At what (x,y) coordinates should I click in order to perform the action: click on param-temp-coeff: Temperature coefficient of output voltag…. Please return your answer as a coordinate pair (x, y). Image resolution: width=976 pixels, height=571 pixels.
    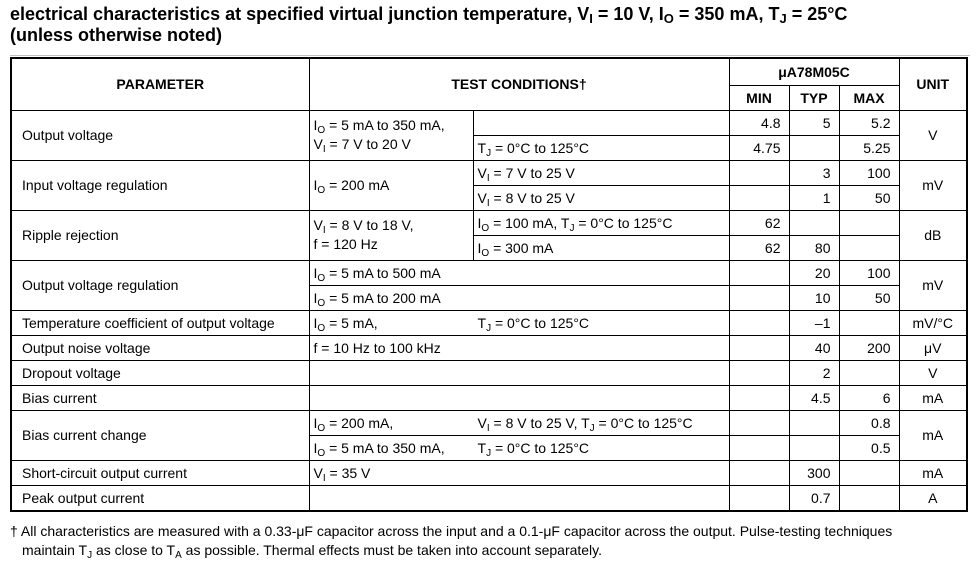
    Looking at the image, I should click on (160, 322).